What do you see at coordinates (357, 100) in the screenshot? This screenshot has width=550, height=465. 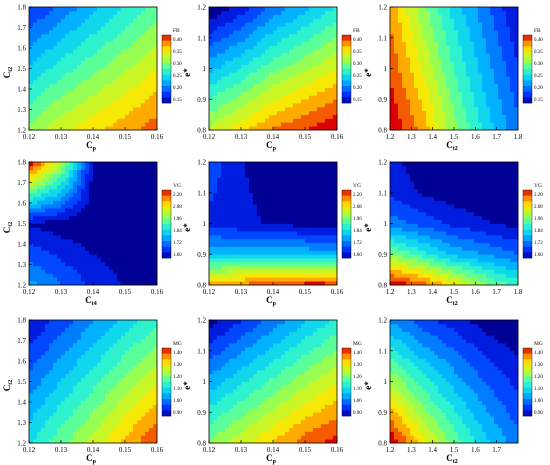 I see `colorbar-tick-label: 0.15` at bounding box center [357, 100].